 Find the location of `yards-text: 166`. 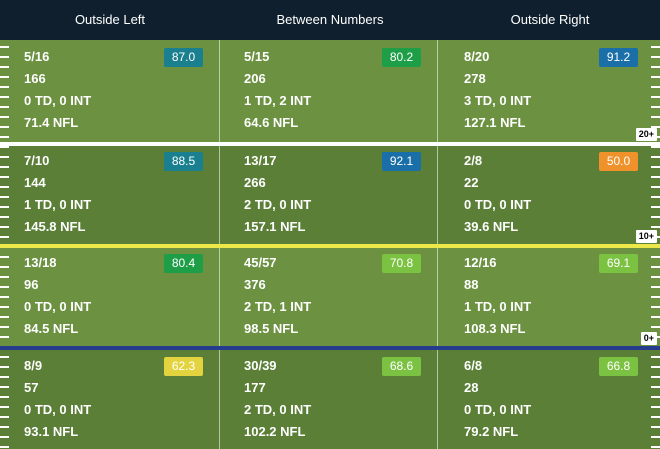

yards-text: 166 is located at coordinates (35, 78).